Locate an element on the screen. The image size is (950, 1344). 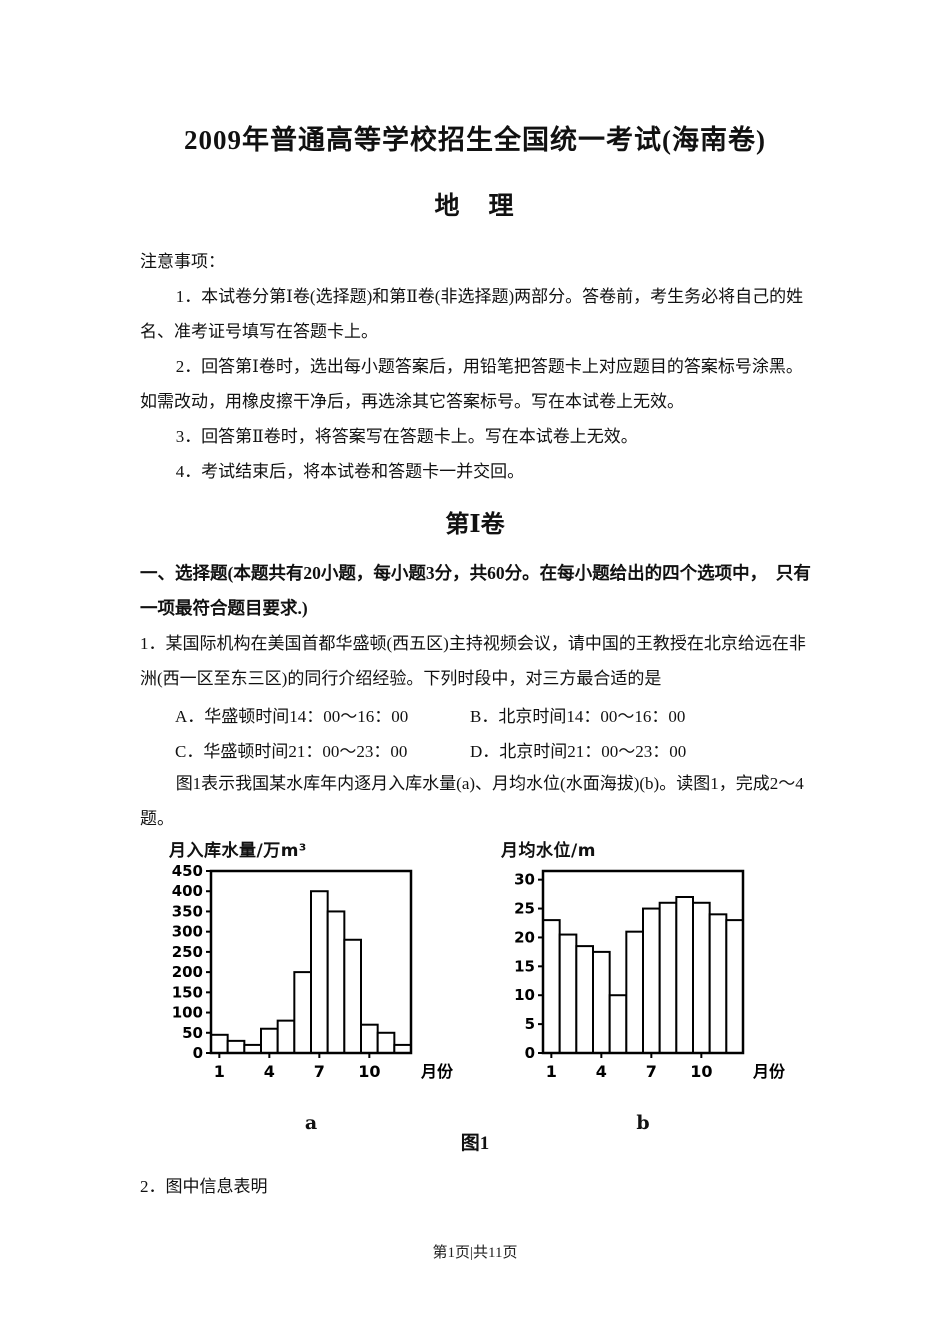
chart-b-title: 月均水位/m is located at coordinates (548, 851).